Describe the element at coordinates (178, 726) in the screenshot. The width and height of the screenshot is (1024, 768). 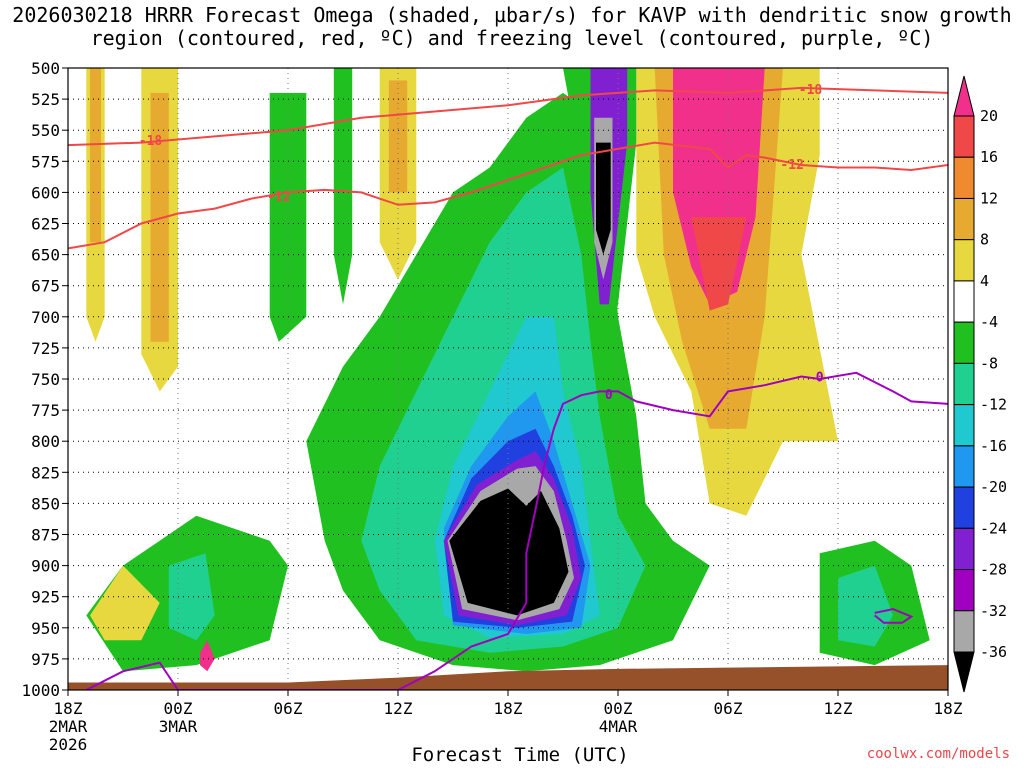
I see `x-tick-date-6: 3MAR` at that location.